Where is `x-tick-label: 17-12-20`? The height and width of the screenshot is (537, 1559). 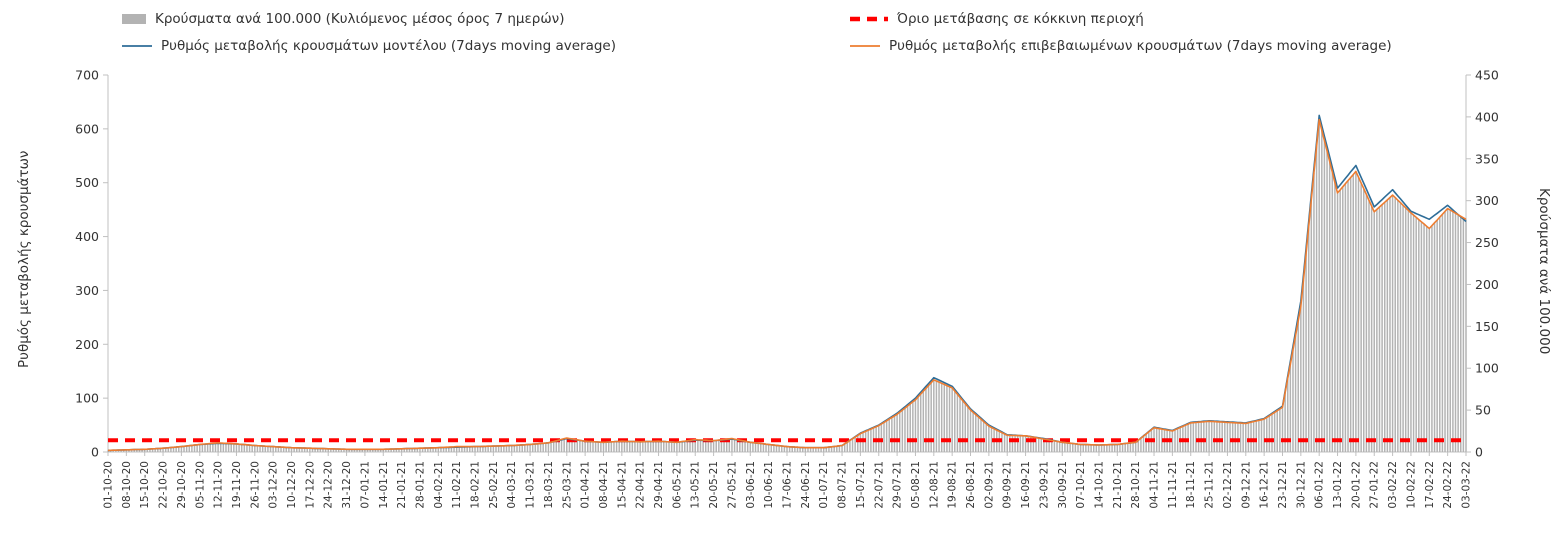 x-tick-label: 17-12-20 is located at coordinates (310, 485).